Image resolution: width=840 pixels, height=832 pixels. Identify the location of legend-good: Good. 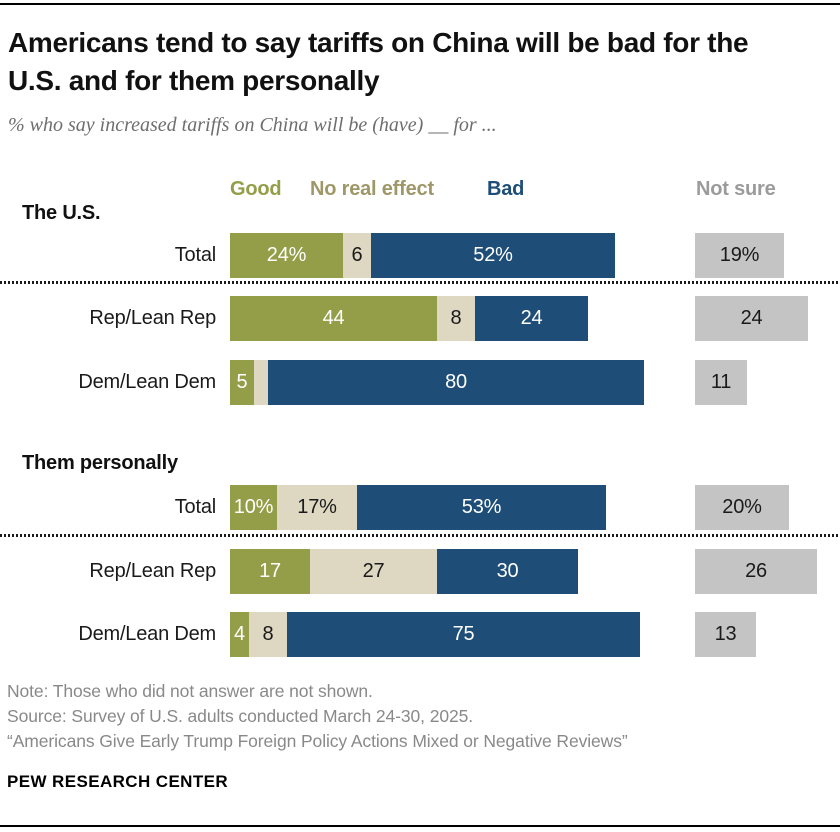
(256, 189).